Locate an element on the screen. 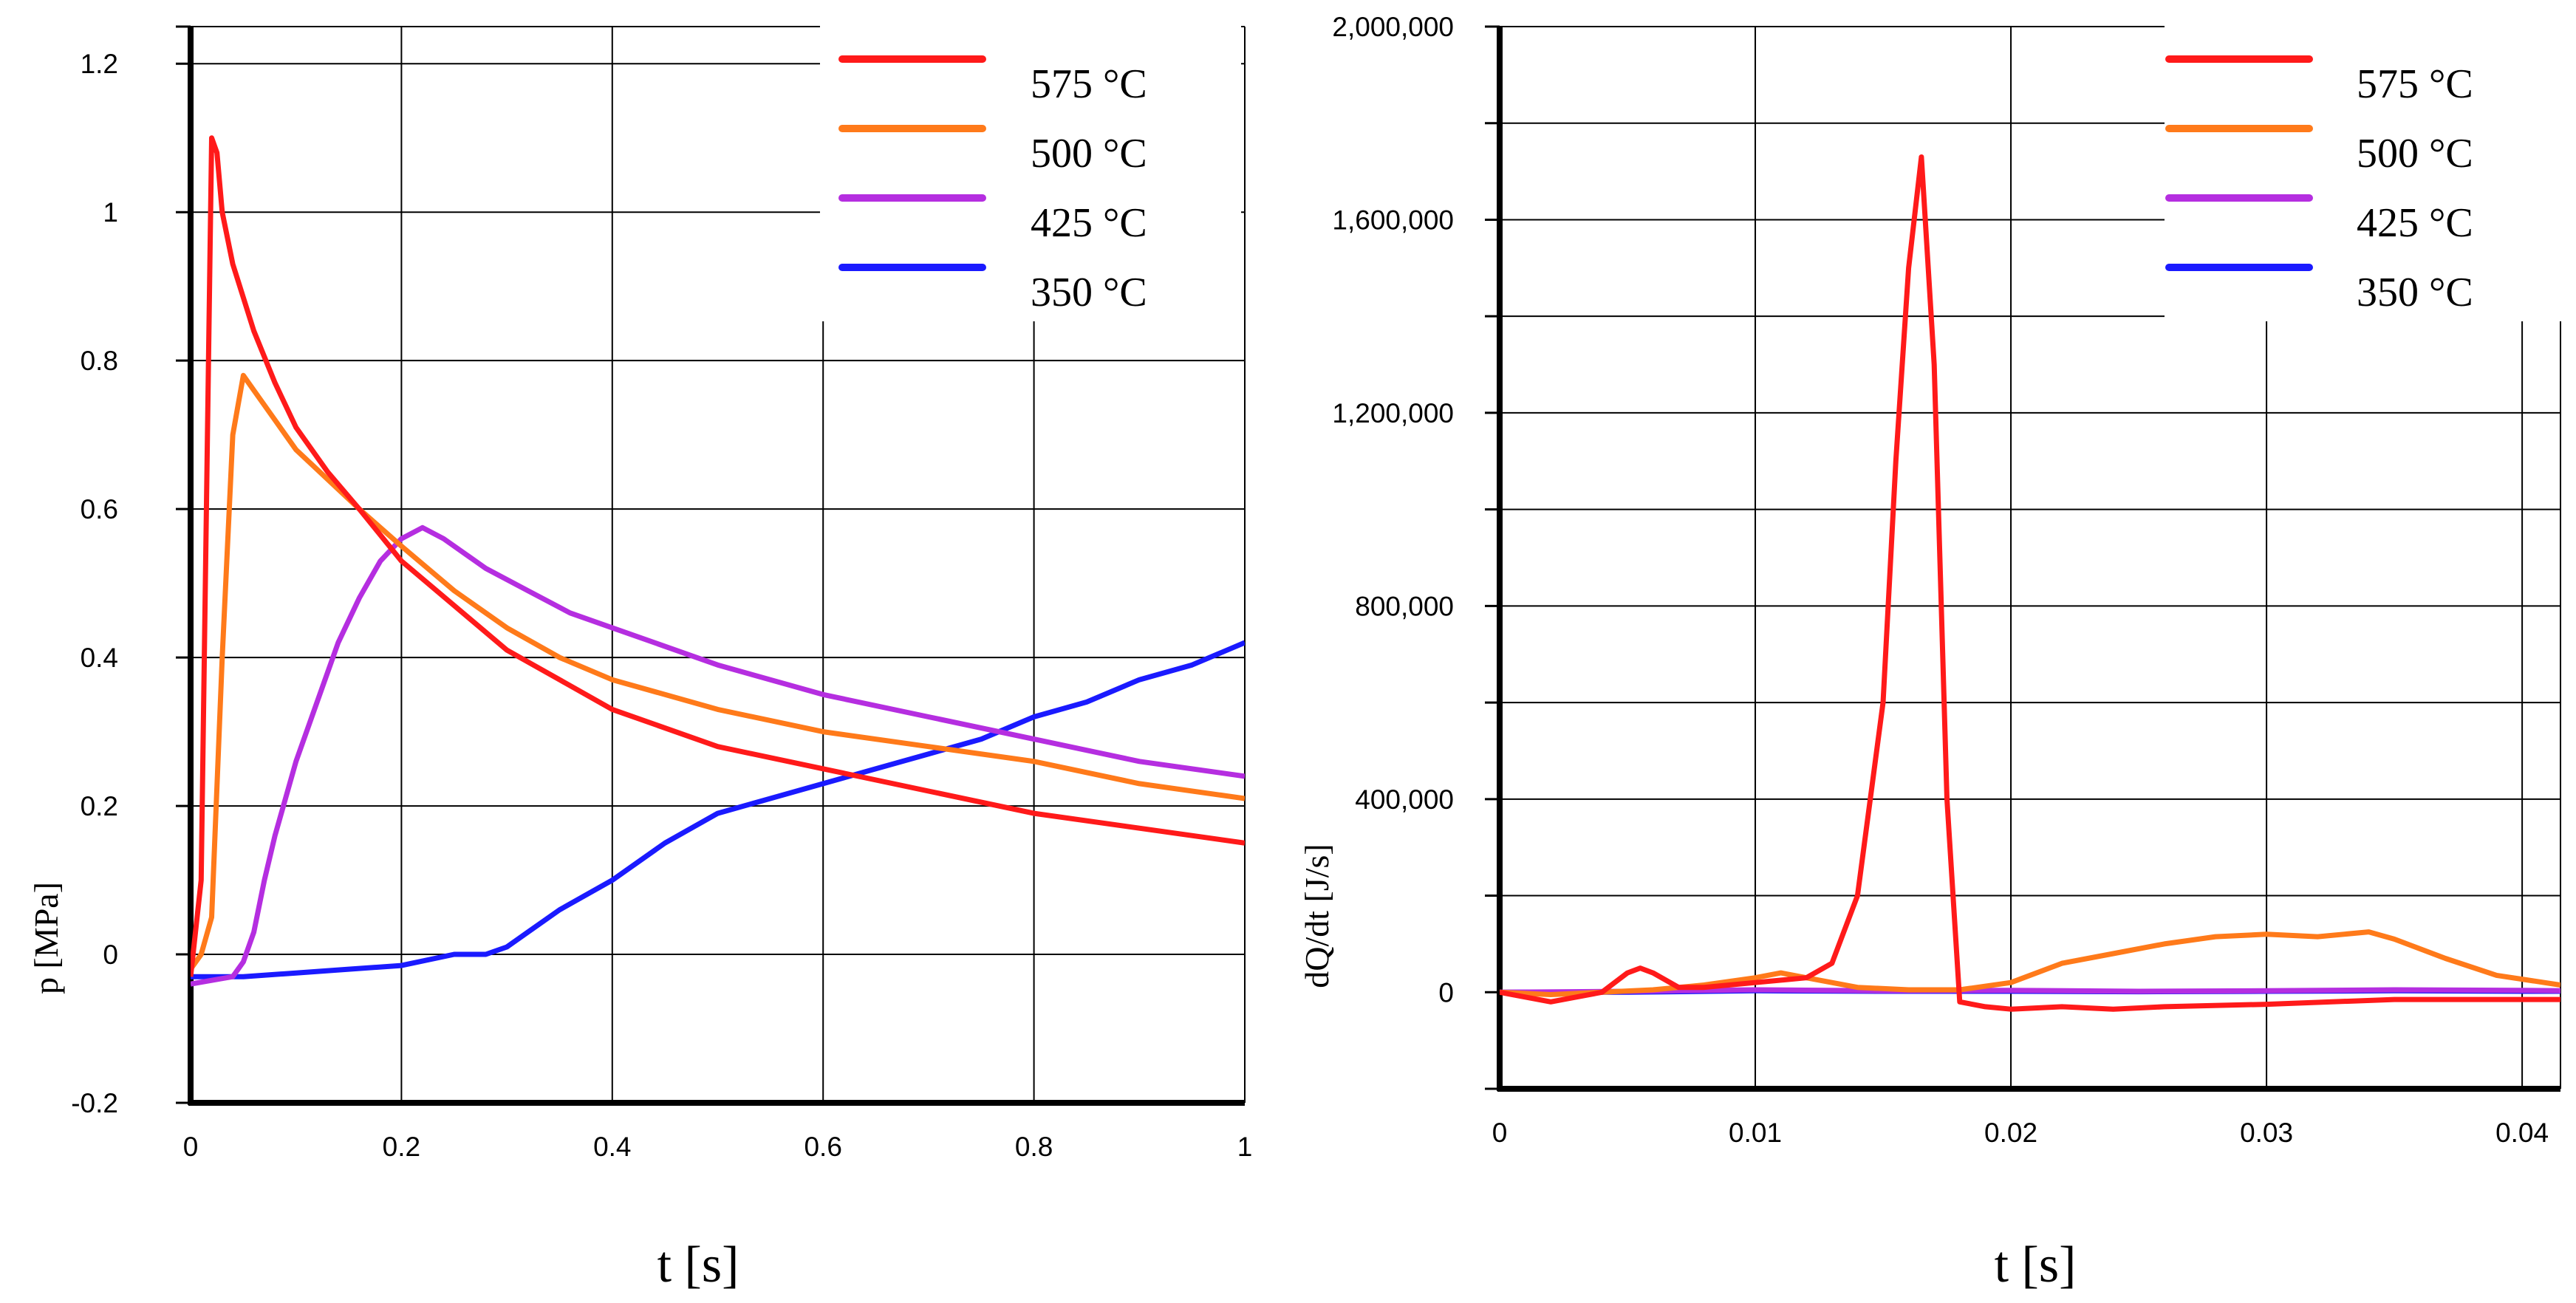  y-tick-label: -0.2 is located at coordinates (94, 1103).